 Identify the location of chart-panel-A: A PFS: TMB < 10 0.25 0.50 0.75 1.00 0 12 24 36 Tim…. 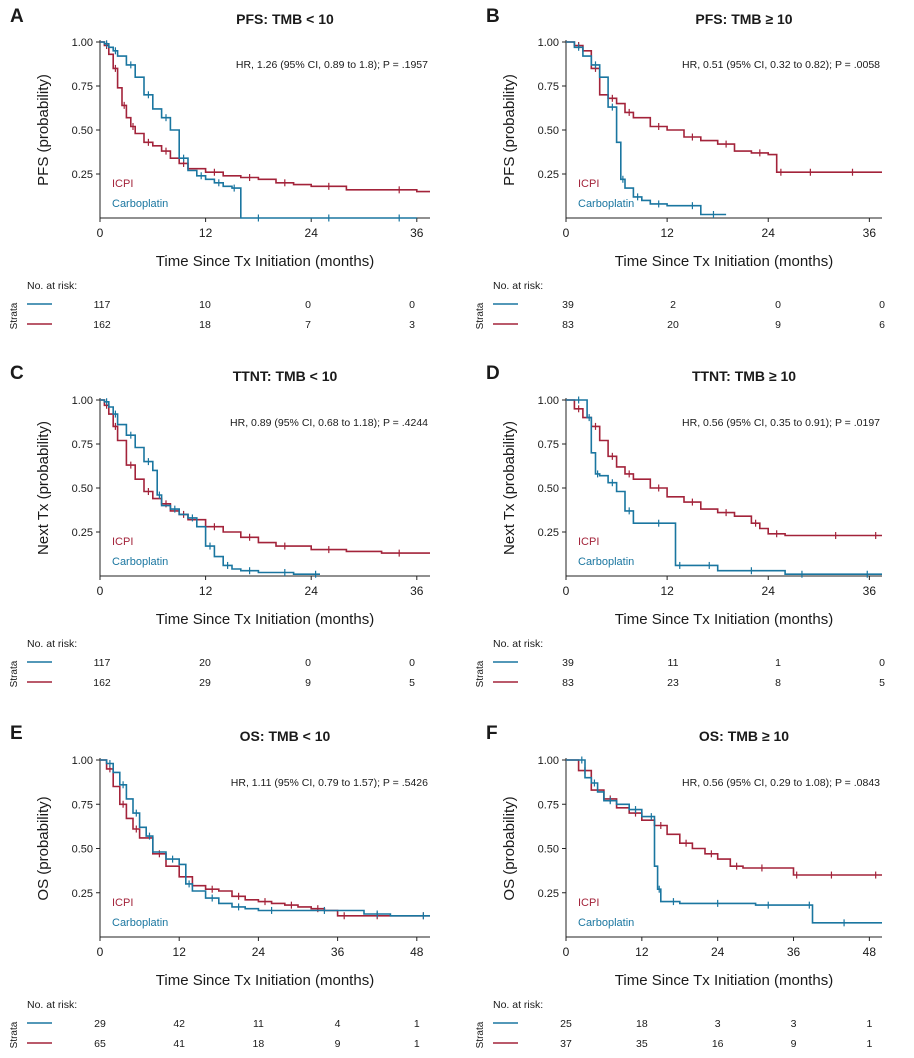
(219, 168).